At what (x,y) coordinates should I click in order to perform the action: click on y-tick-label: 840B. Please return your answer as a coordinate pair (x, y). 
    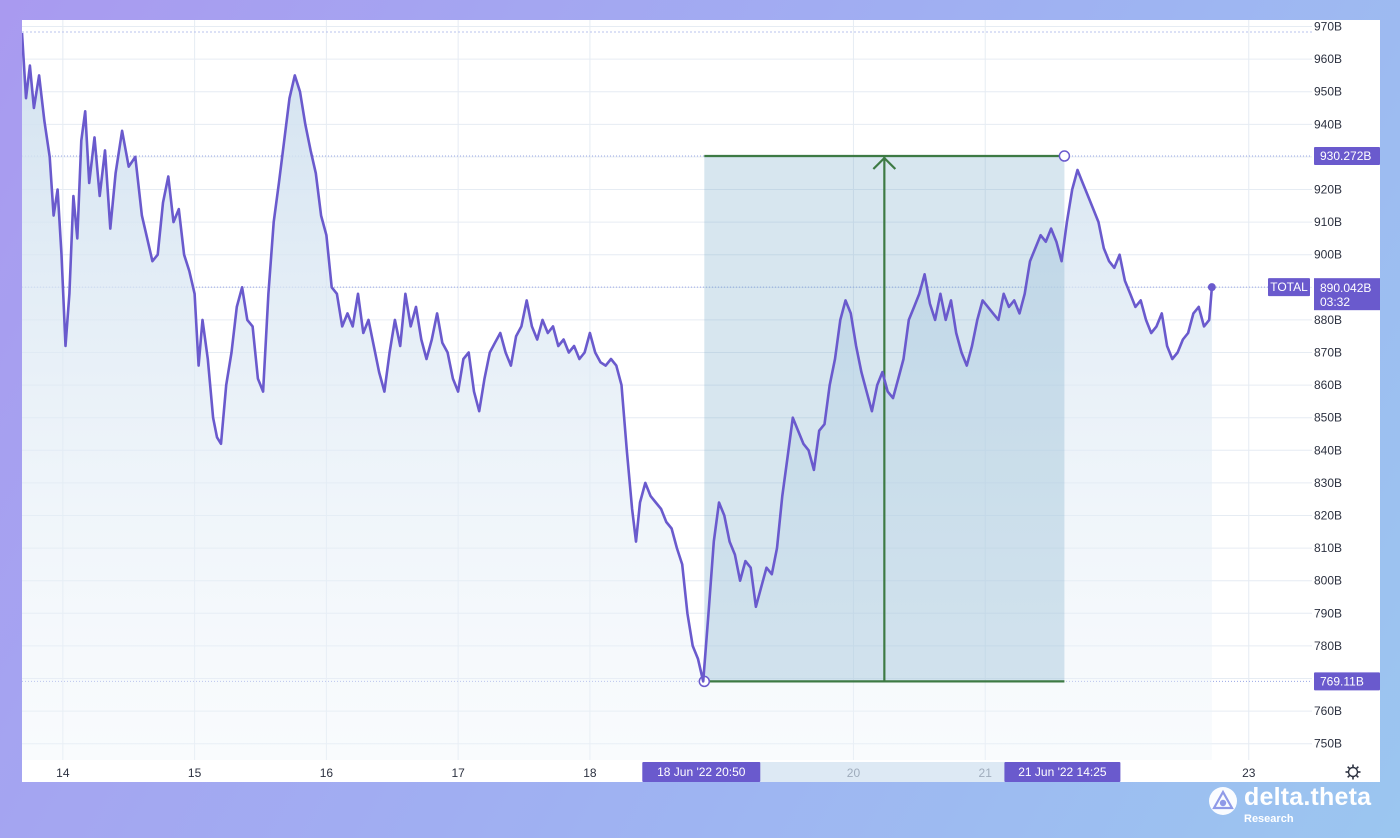
    Looking at the image, I should click on (1328, 450).